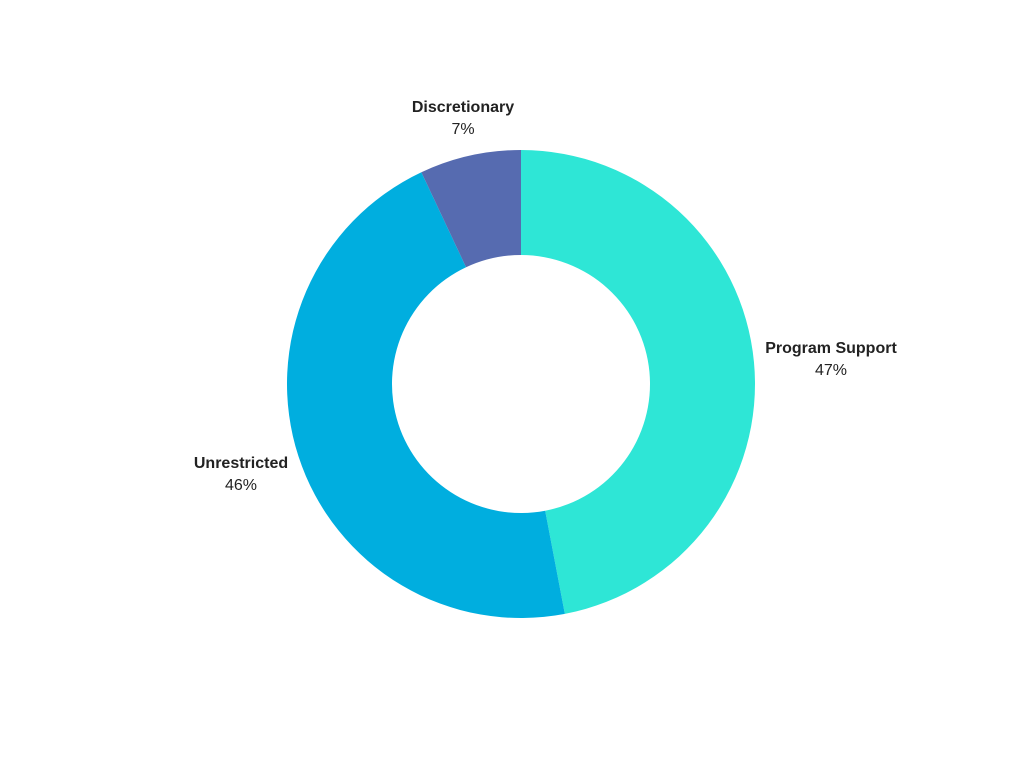 The image size is (1024, 768). What do you see at coordinates (831, 370) in the screenshot?
I see `slice-label-value: 47%` at bounding box center [831, 370].